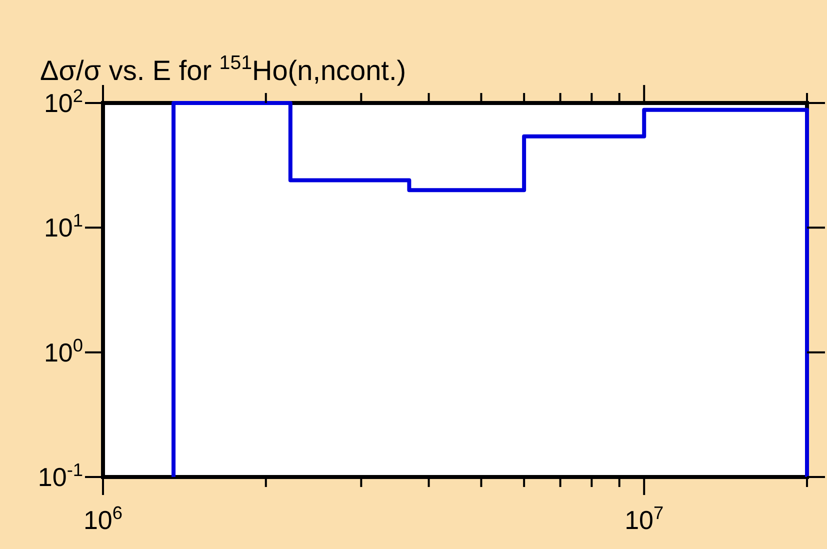 This screenshot has width=827, height=549. I want to click on x-tick-label: 10$^{7}$, so click(644, 519).